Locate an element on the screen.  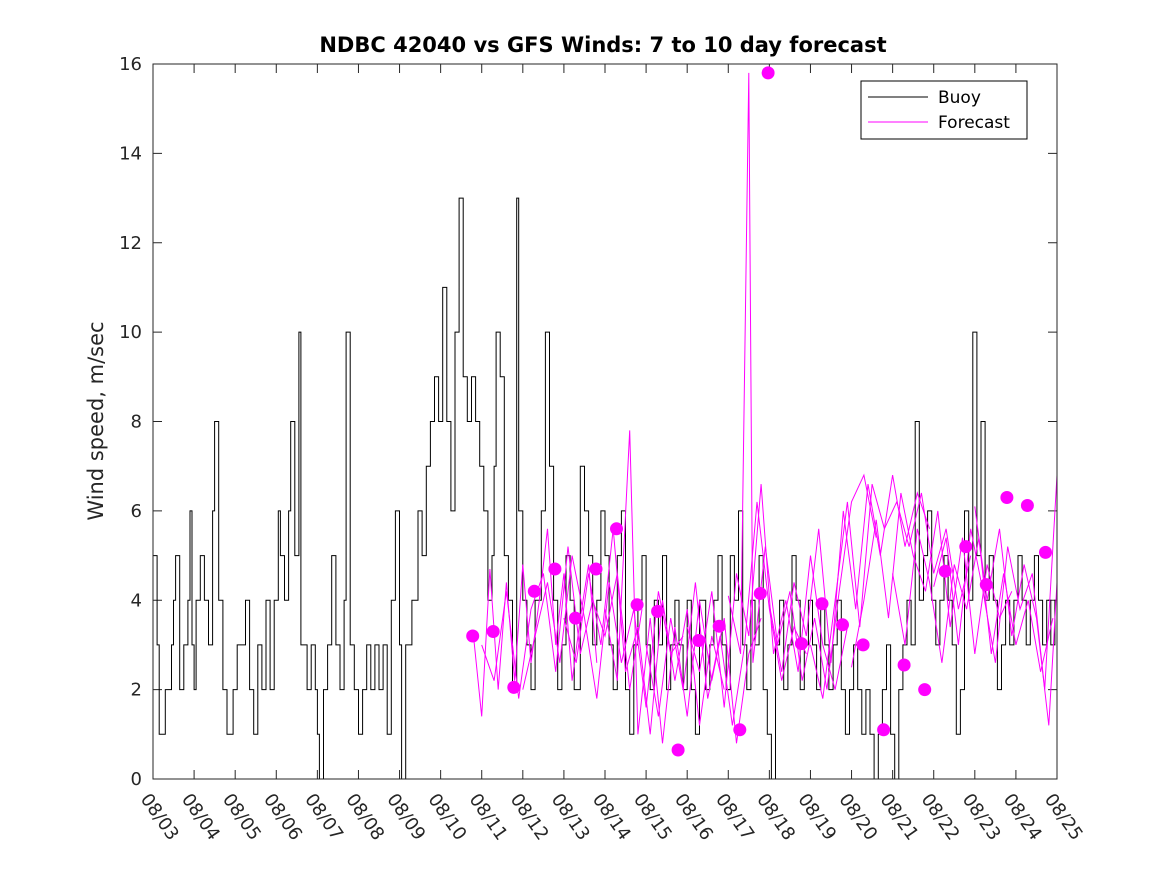
y-tick-label: 0 is located at coordinates (136, 779).